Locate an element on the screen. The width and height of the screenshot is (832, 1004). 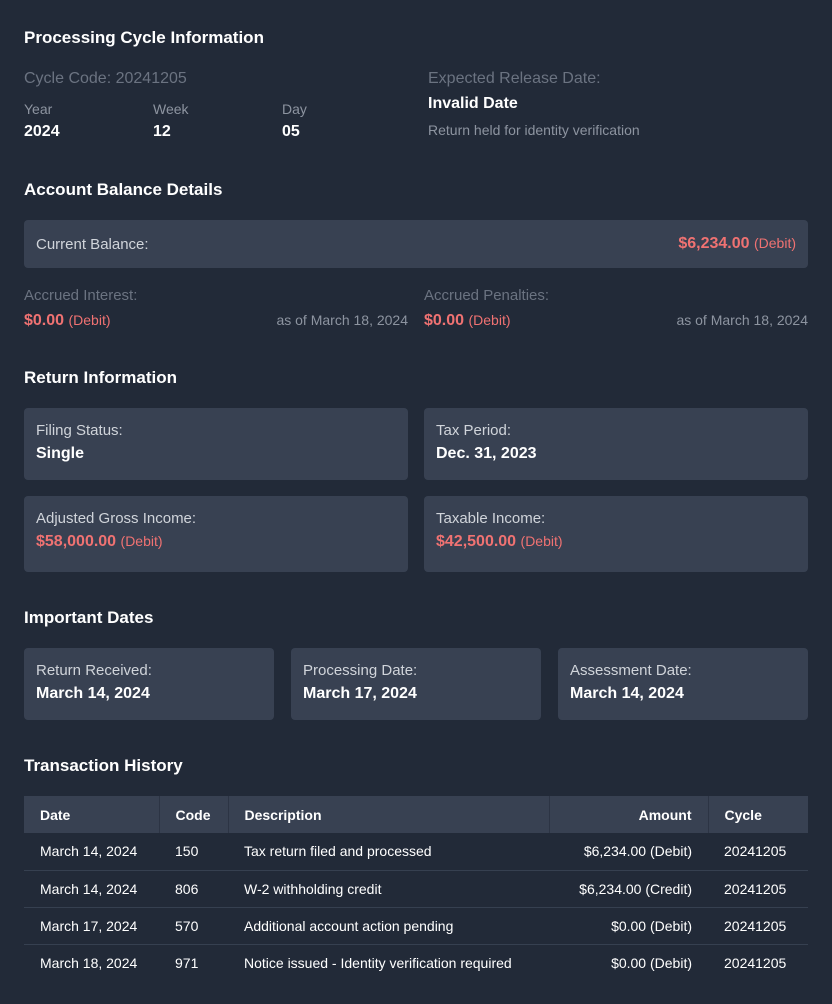
cell-code: 806 is located at coordinates (193, 888).